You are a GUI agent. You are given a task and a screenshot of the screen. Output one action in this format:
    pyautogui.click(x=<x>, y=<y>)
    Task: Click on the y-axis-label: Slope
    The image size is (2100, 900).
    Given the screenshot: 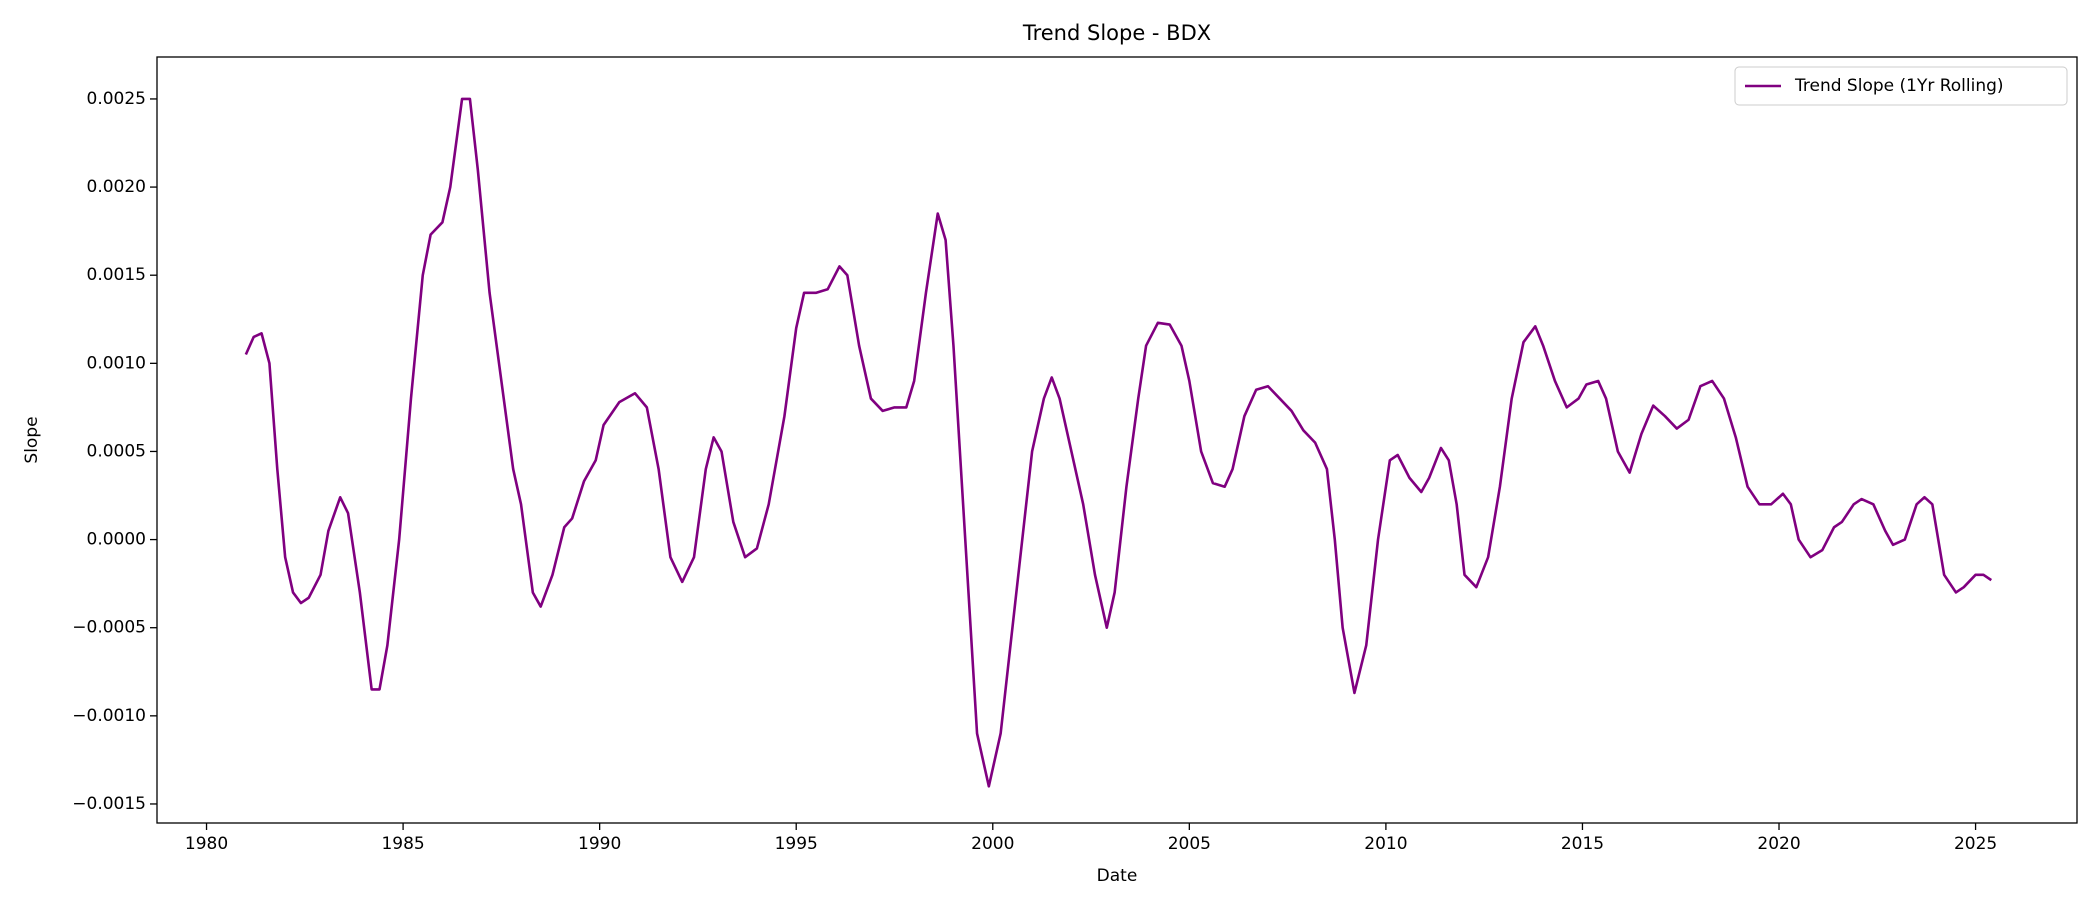 What is the action you would take?
    pyautogui.click(x=32, y=439)
    